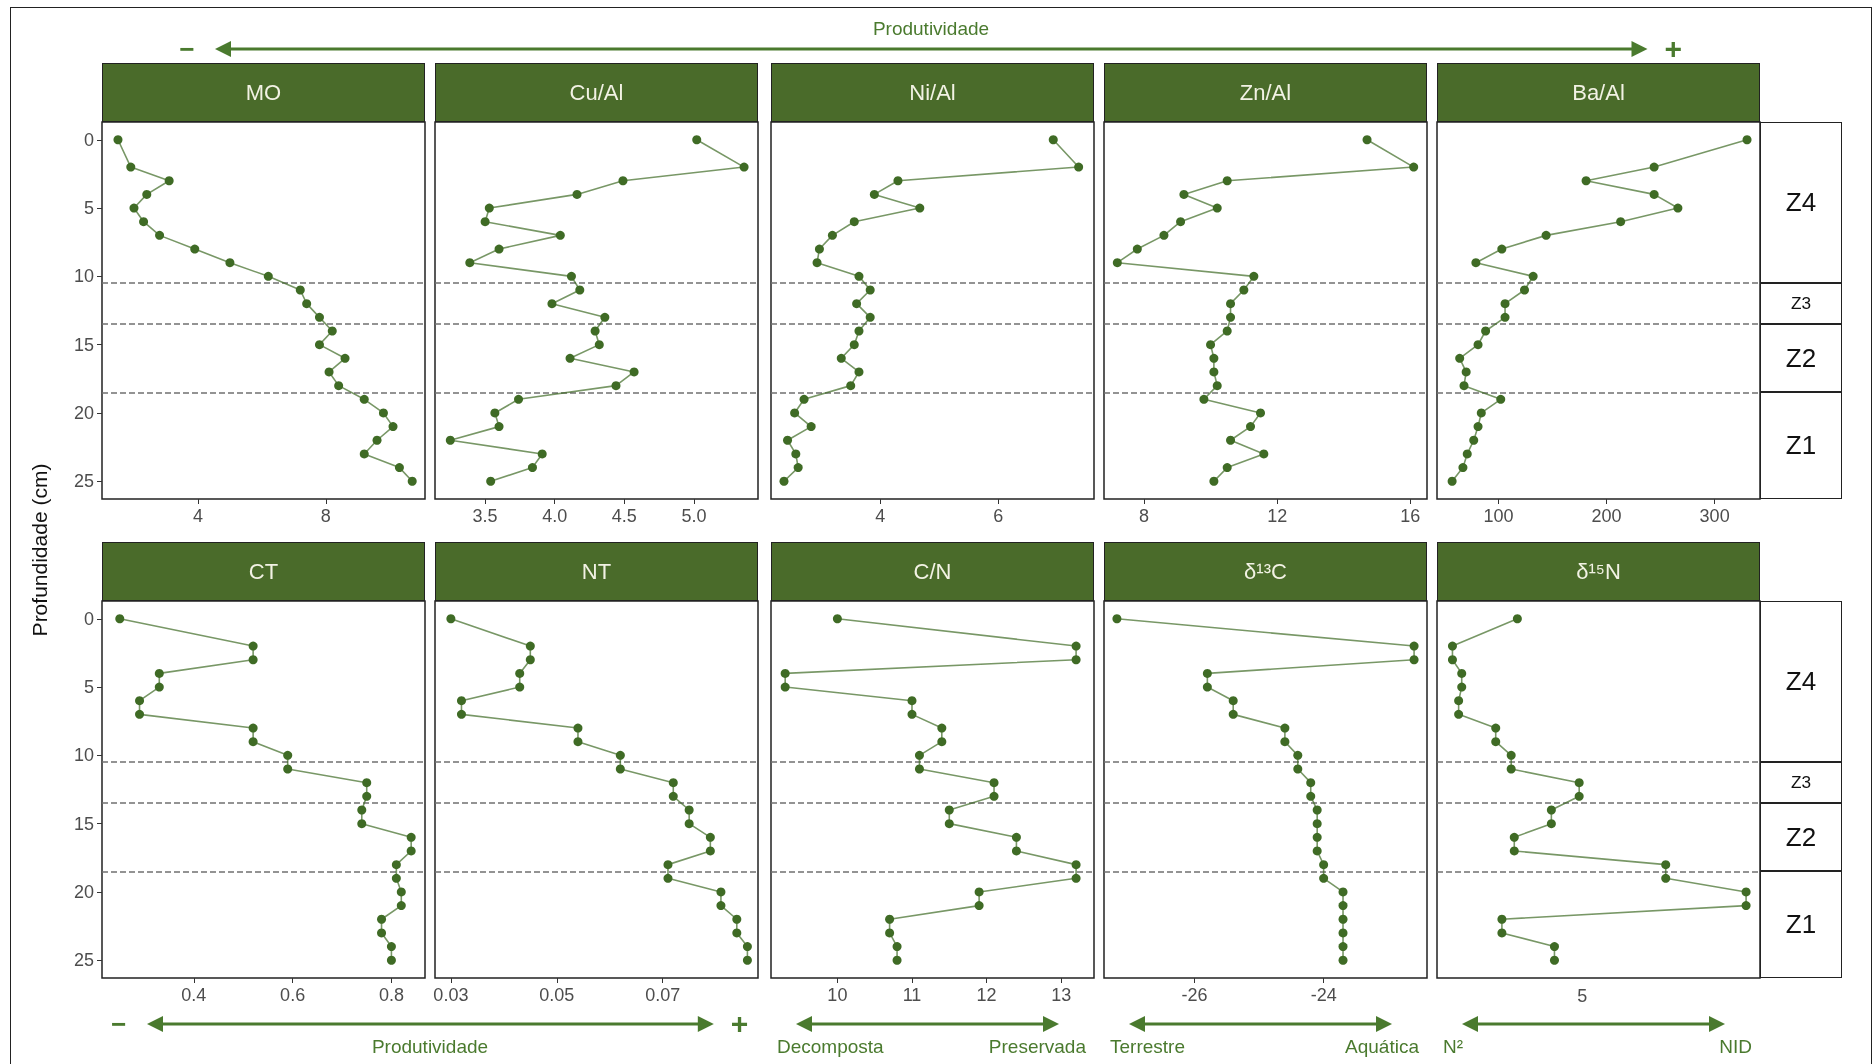 This screenshot has height=1064, width=1874. I want to click on x-tick-label: 11, so click(912, 995).